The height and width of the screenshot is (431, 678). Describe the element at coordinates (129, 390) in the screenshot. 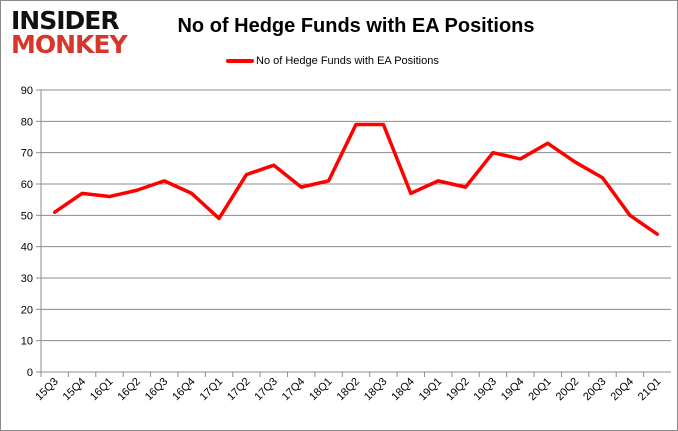

I see `x-tick-label: 16Q2` at that location.